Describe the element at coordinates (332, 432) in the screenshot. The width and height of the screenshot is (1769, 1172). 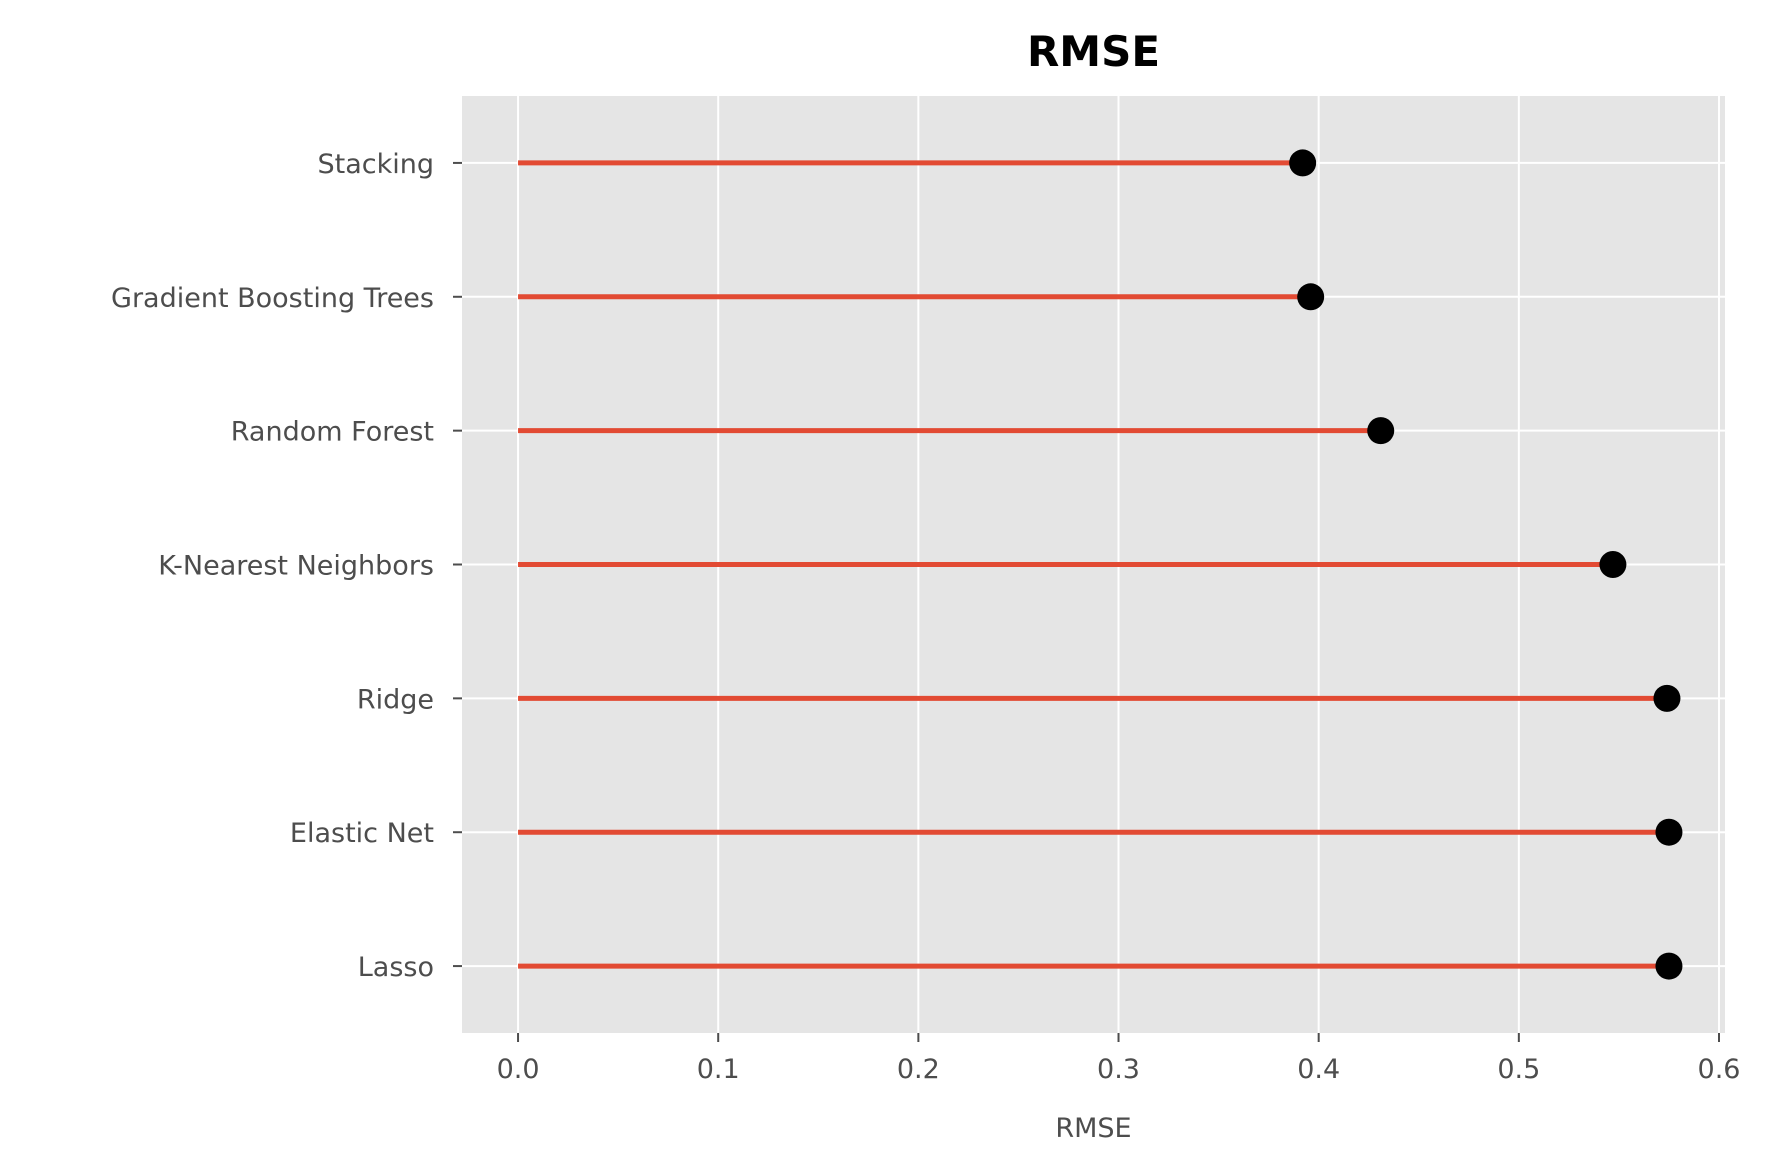
I see `y-tick-label: Random Forest` at that location.